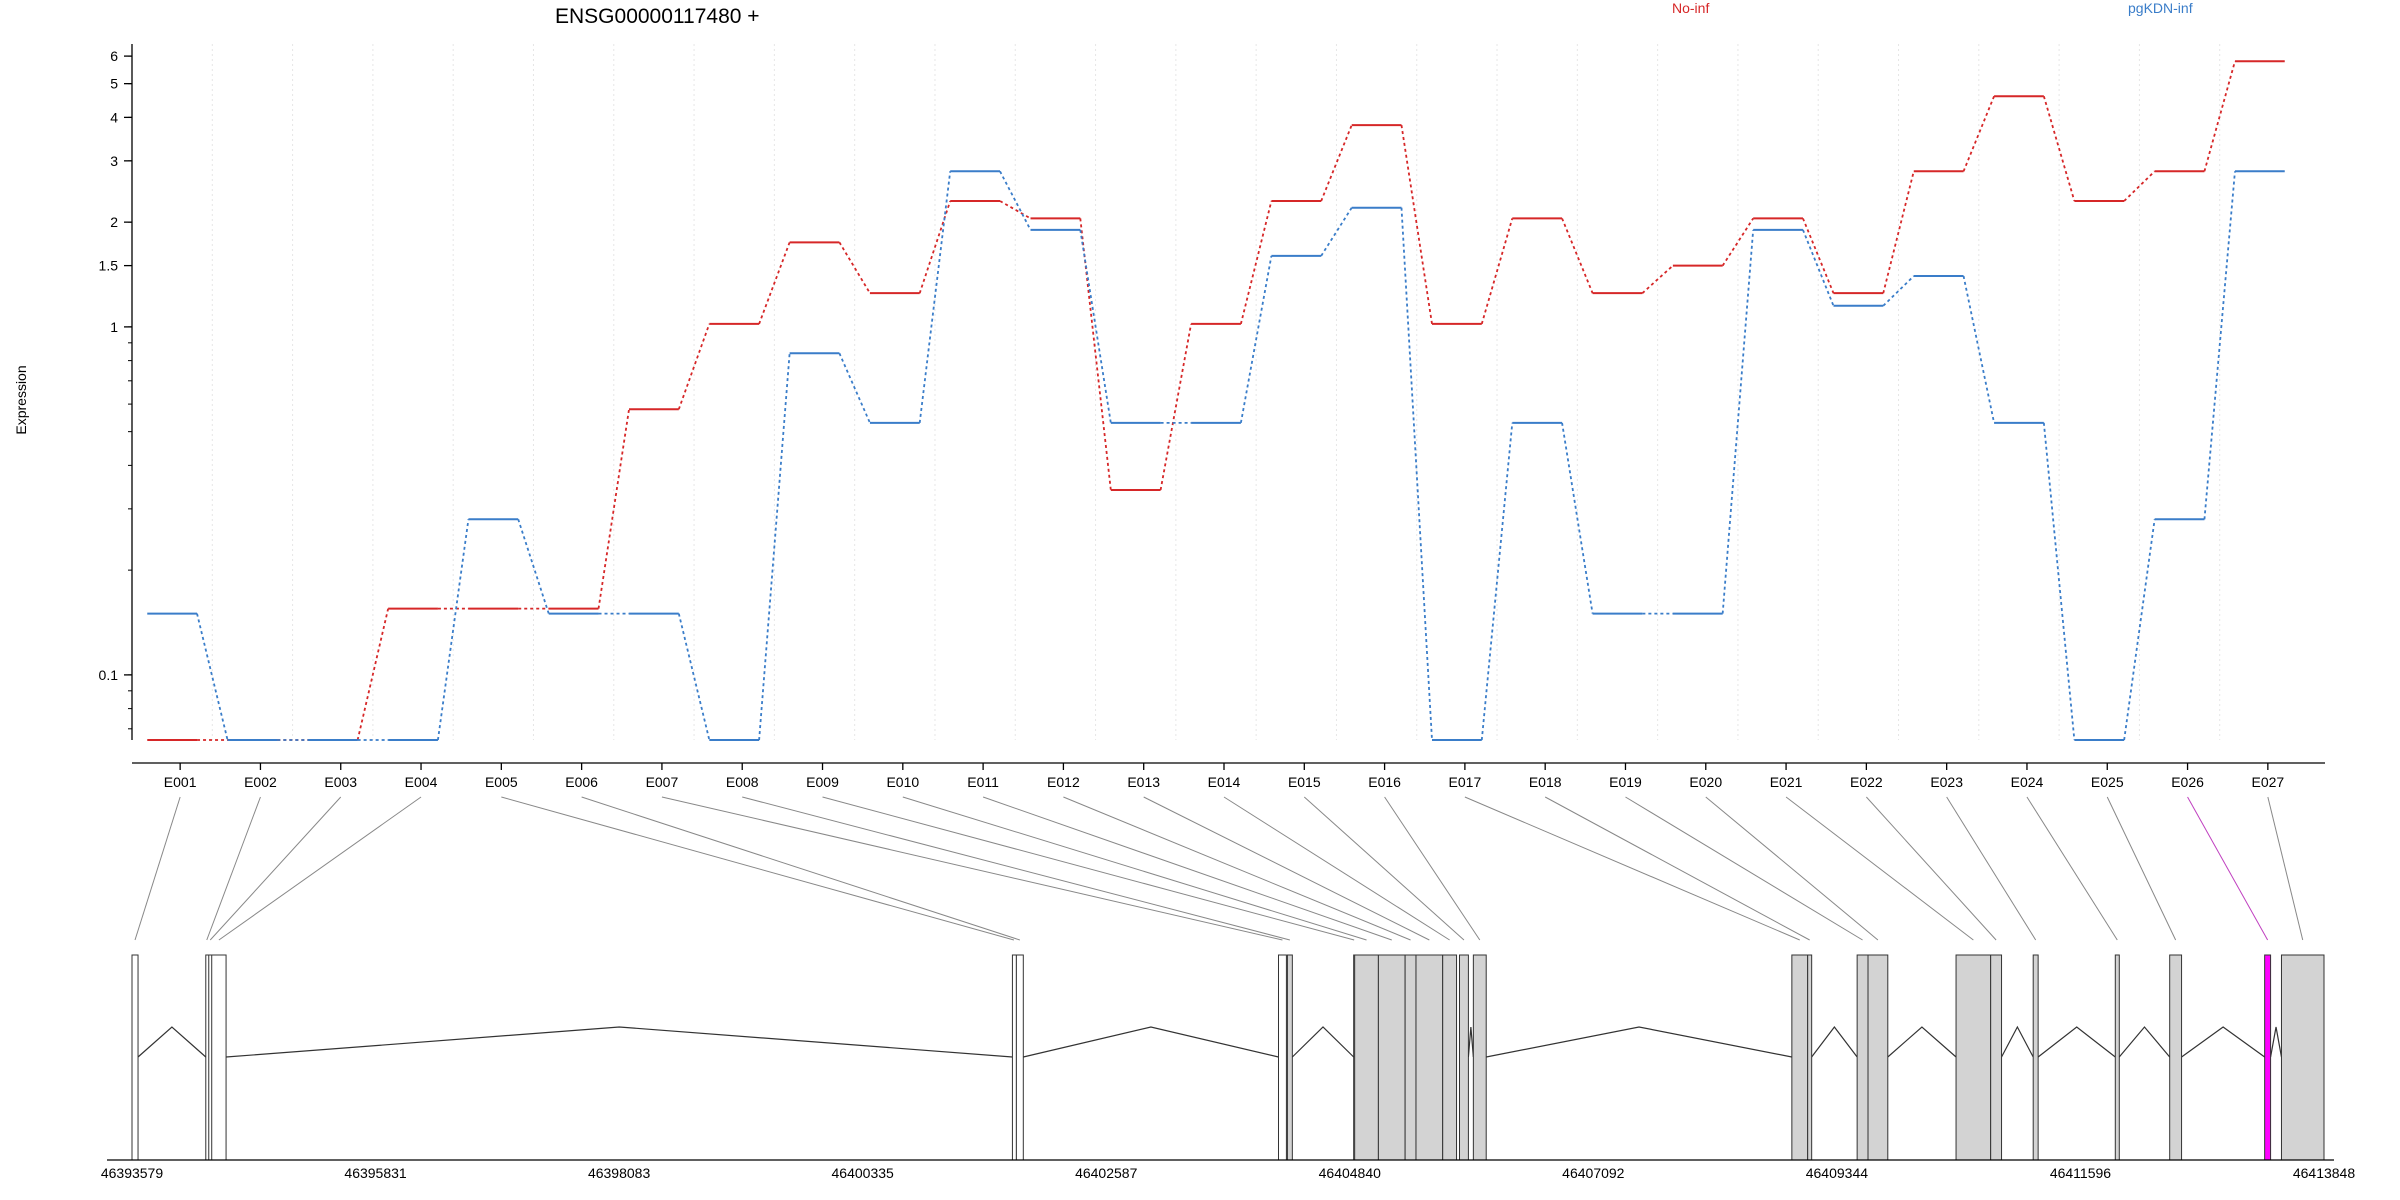  What do you see at coordinates (1690, 8) in the screenshot?
I see `legend-no-inf: No-inf` at bounding box center [1690, 8].